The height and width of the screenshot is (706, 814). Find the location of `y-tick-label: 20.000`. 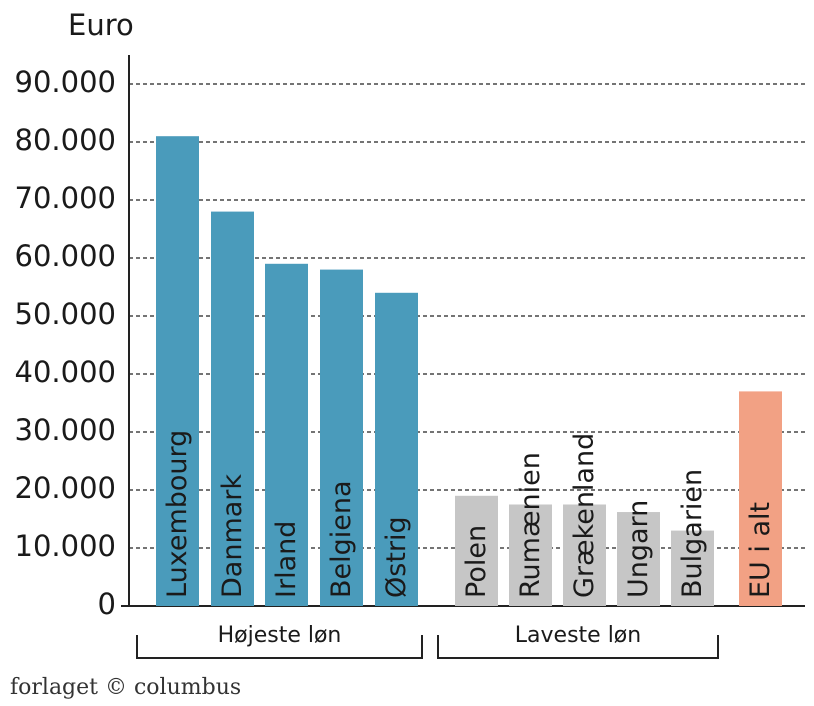

y-tick-label: 20.000 is located at coordinates (65, 488).